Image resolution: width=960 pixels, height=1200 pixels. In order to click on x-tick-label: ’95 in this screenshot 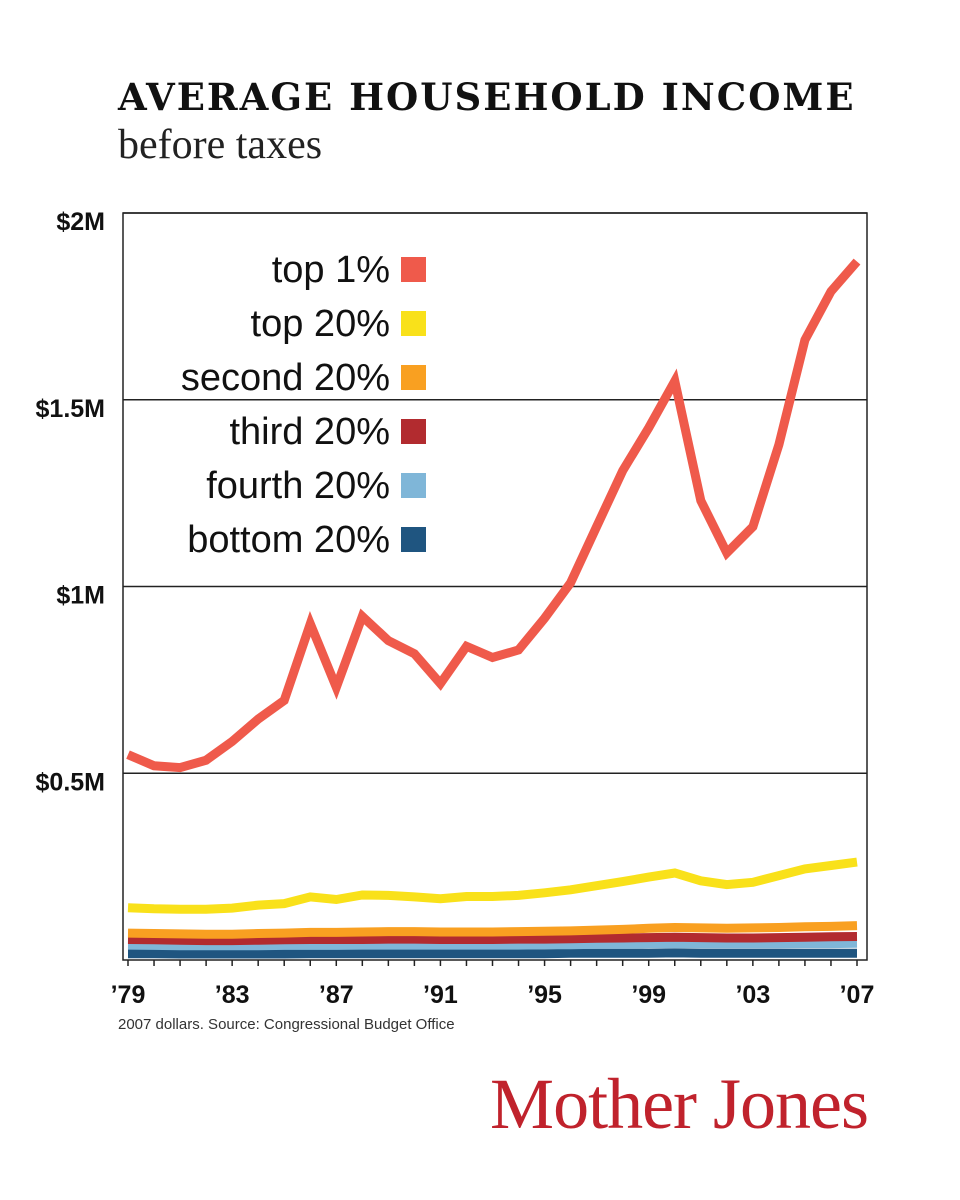, I will do `click(544, 995)`.